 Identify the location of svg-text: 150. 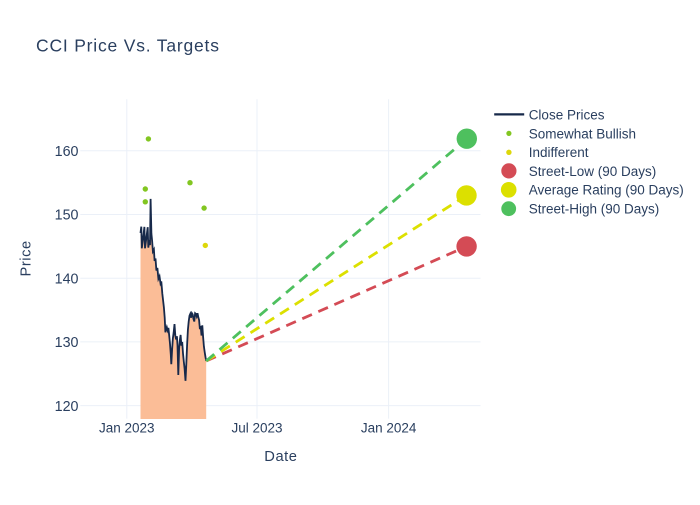
(67, 216).